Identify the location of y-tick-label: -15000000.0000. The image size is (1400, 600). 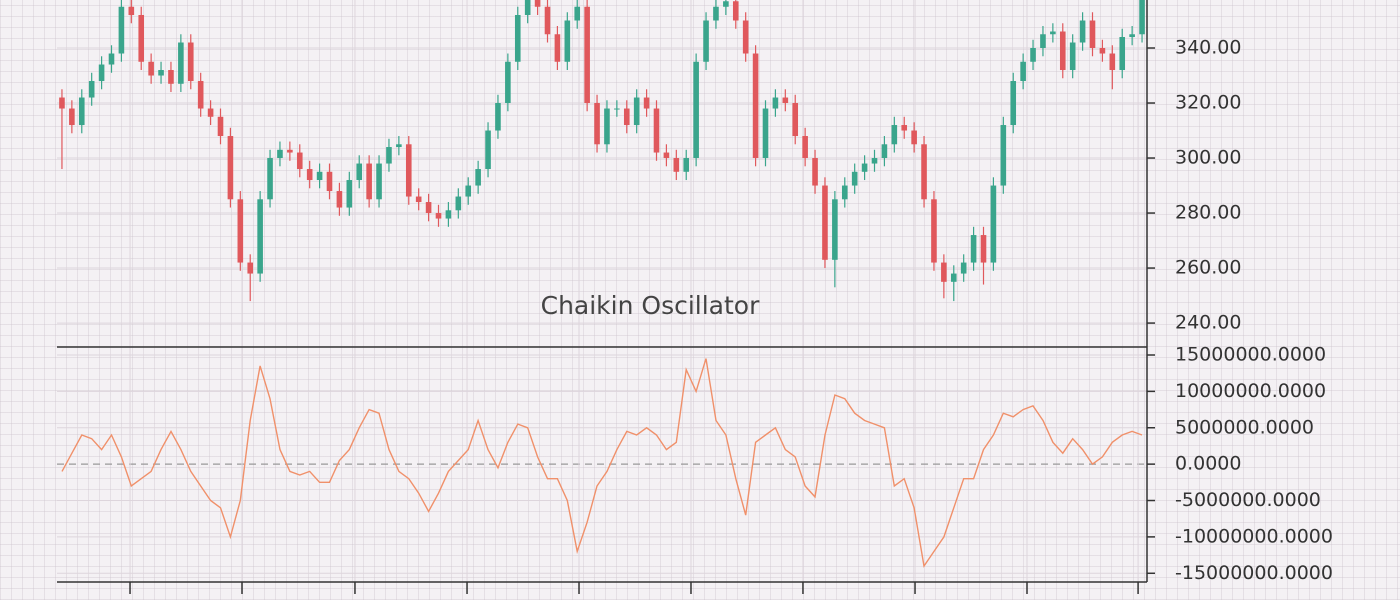
(1254, 573).